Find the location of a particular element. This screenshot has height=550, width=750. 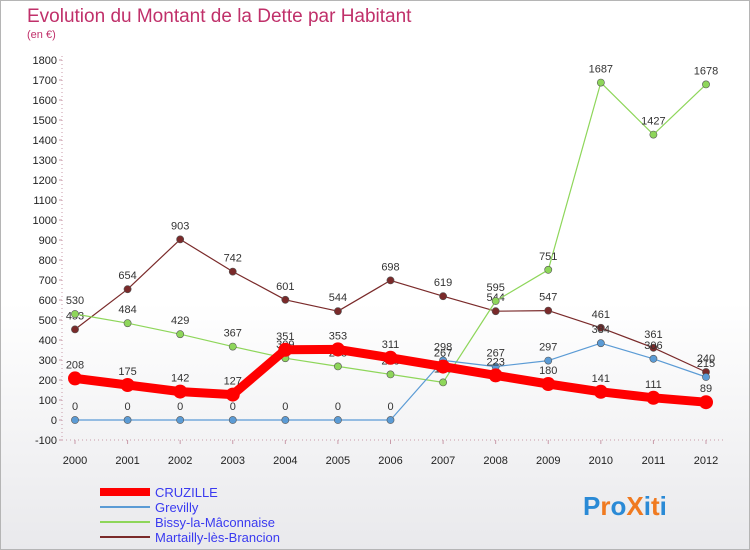

legend-entry: Grevilly is located at coordinates (177, 507).